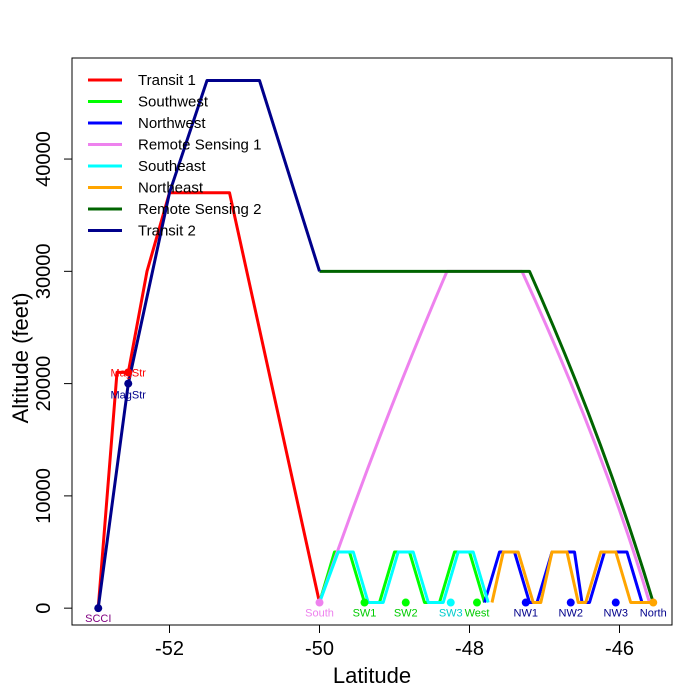 The width and height of the screenshot is (700, 700). What do you see at coordinates (172, 123) in the screenshot?
I see `legend-label: Northwest` at bounding box center [172, 123].